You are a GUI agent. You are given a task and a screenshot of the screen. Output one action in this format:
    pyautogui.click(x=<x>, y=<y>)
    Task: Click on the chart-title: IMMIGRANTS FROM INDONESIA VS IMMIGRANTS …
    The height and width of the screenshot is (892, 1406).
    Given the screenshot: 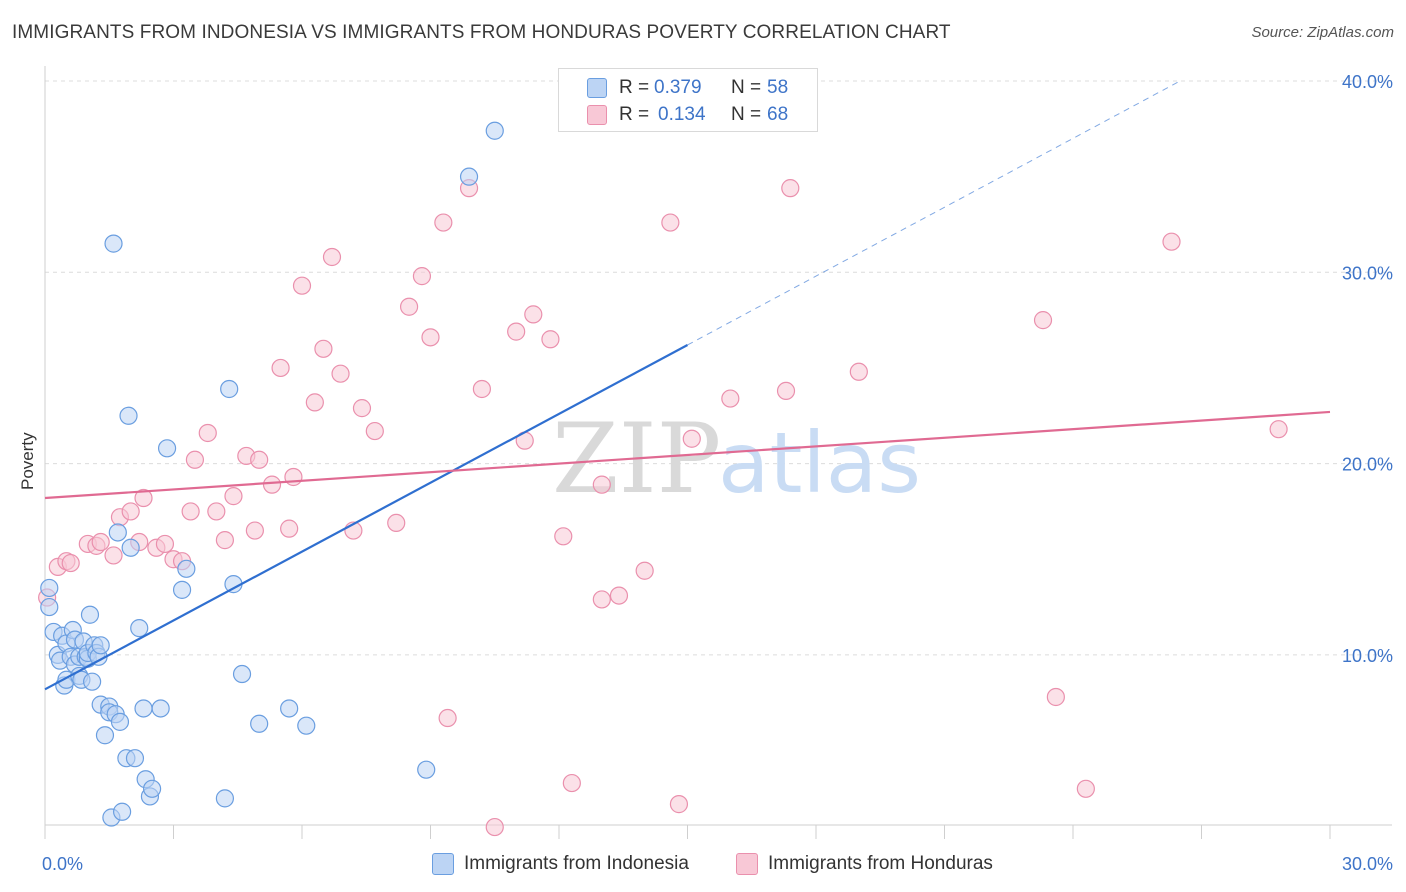 What is the action you would take?
    pyautogui.click(x=481, y=32)
    